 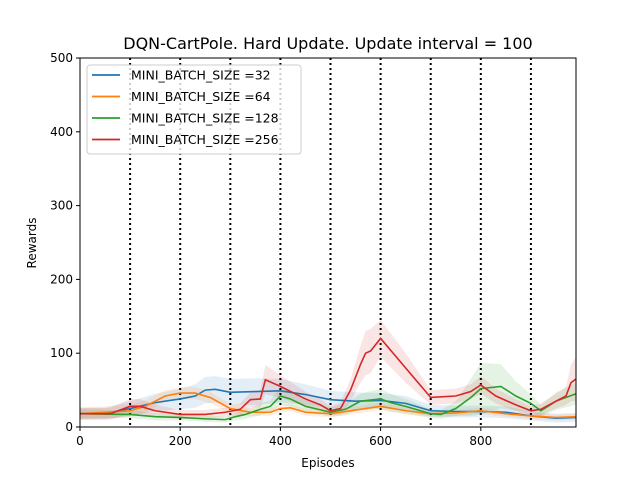 What do you see at coordinates (61, 279) in the screenshot?
I see `y-tick-label-2: 200` at bounding box center [61, 279].